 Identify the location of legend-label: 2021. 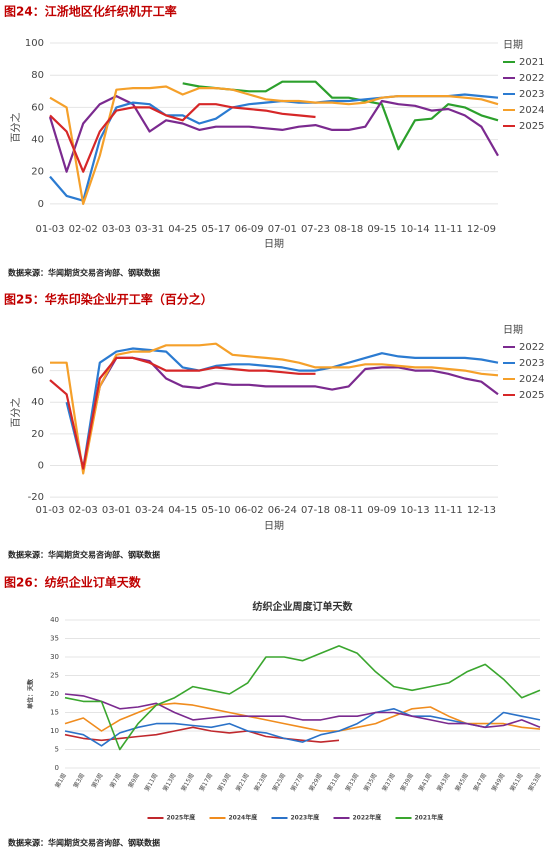
(531, 62).